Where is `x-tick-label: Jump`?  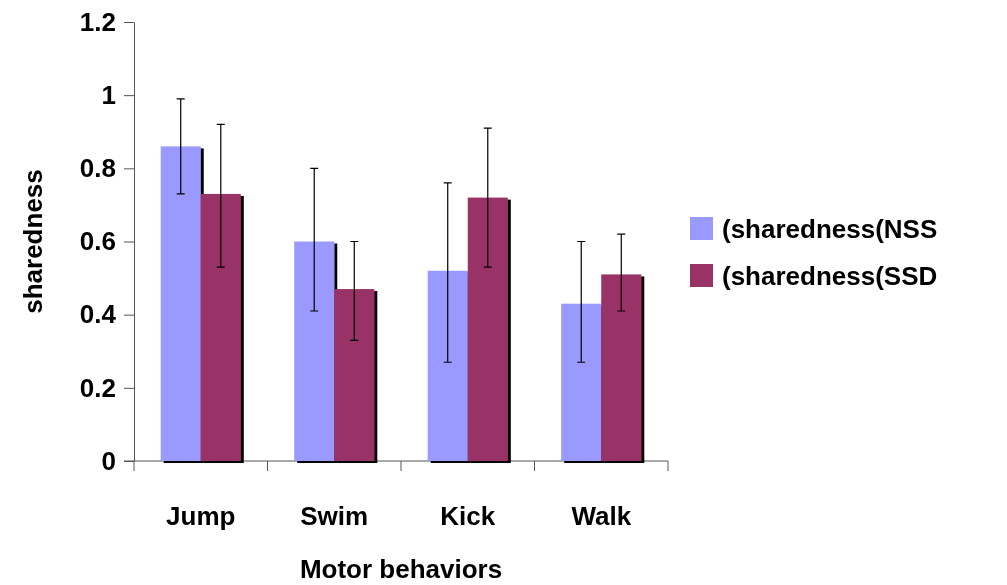
x-tick-label: Jump is located at coordinates (201, 516).